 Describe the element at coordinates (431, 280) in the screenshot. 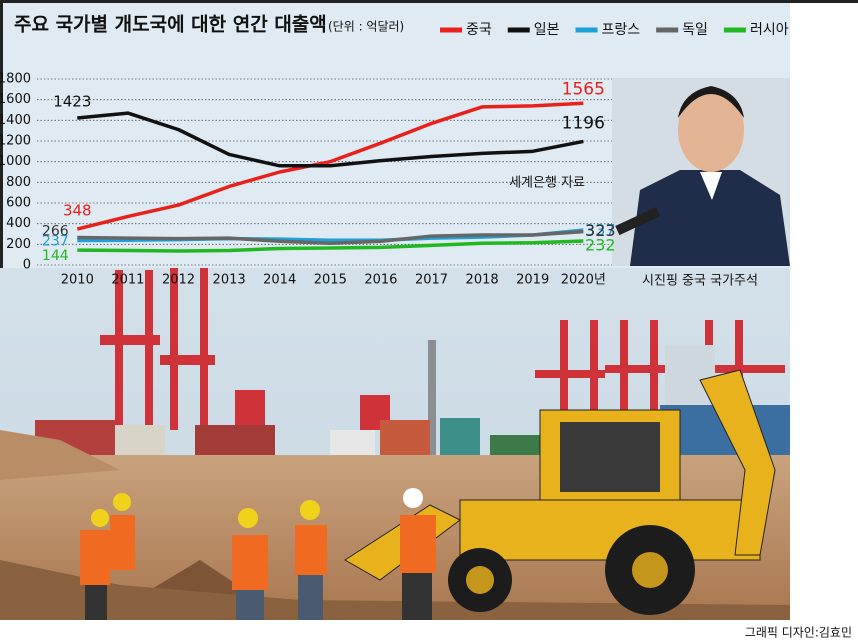

I see `x-tick-label: 2017` at that location.